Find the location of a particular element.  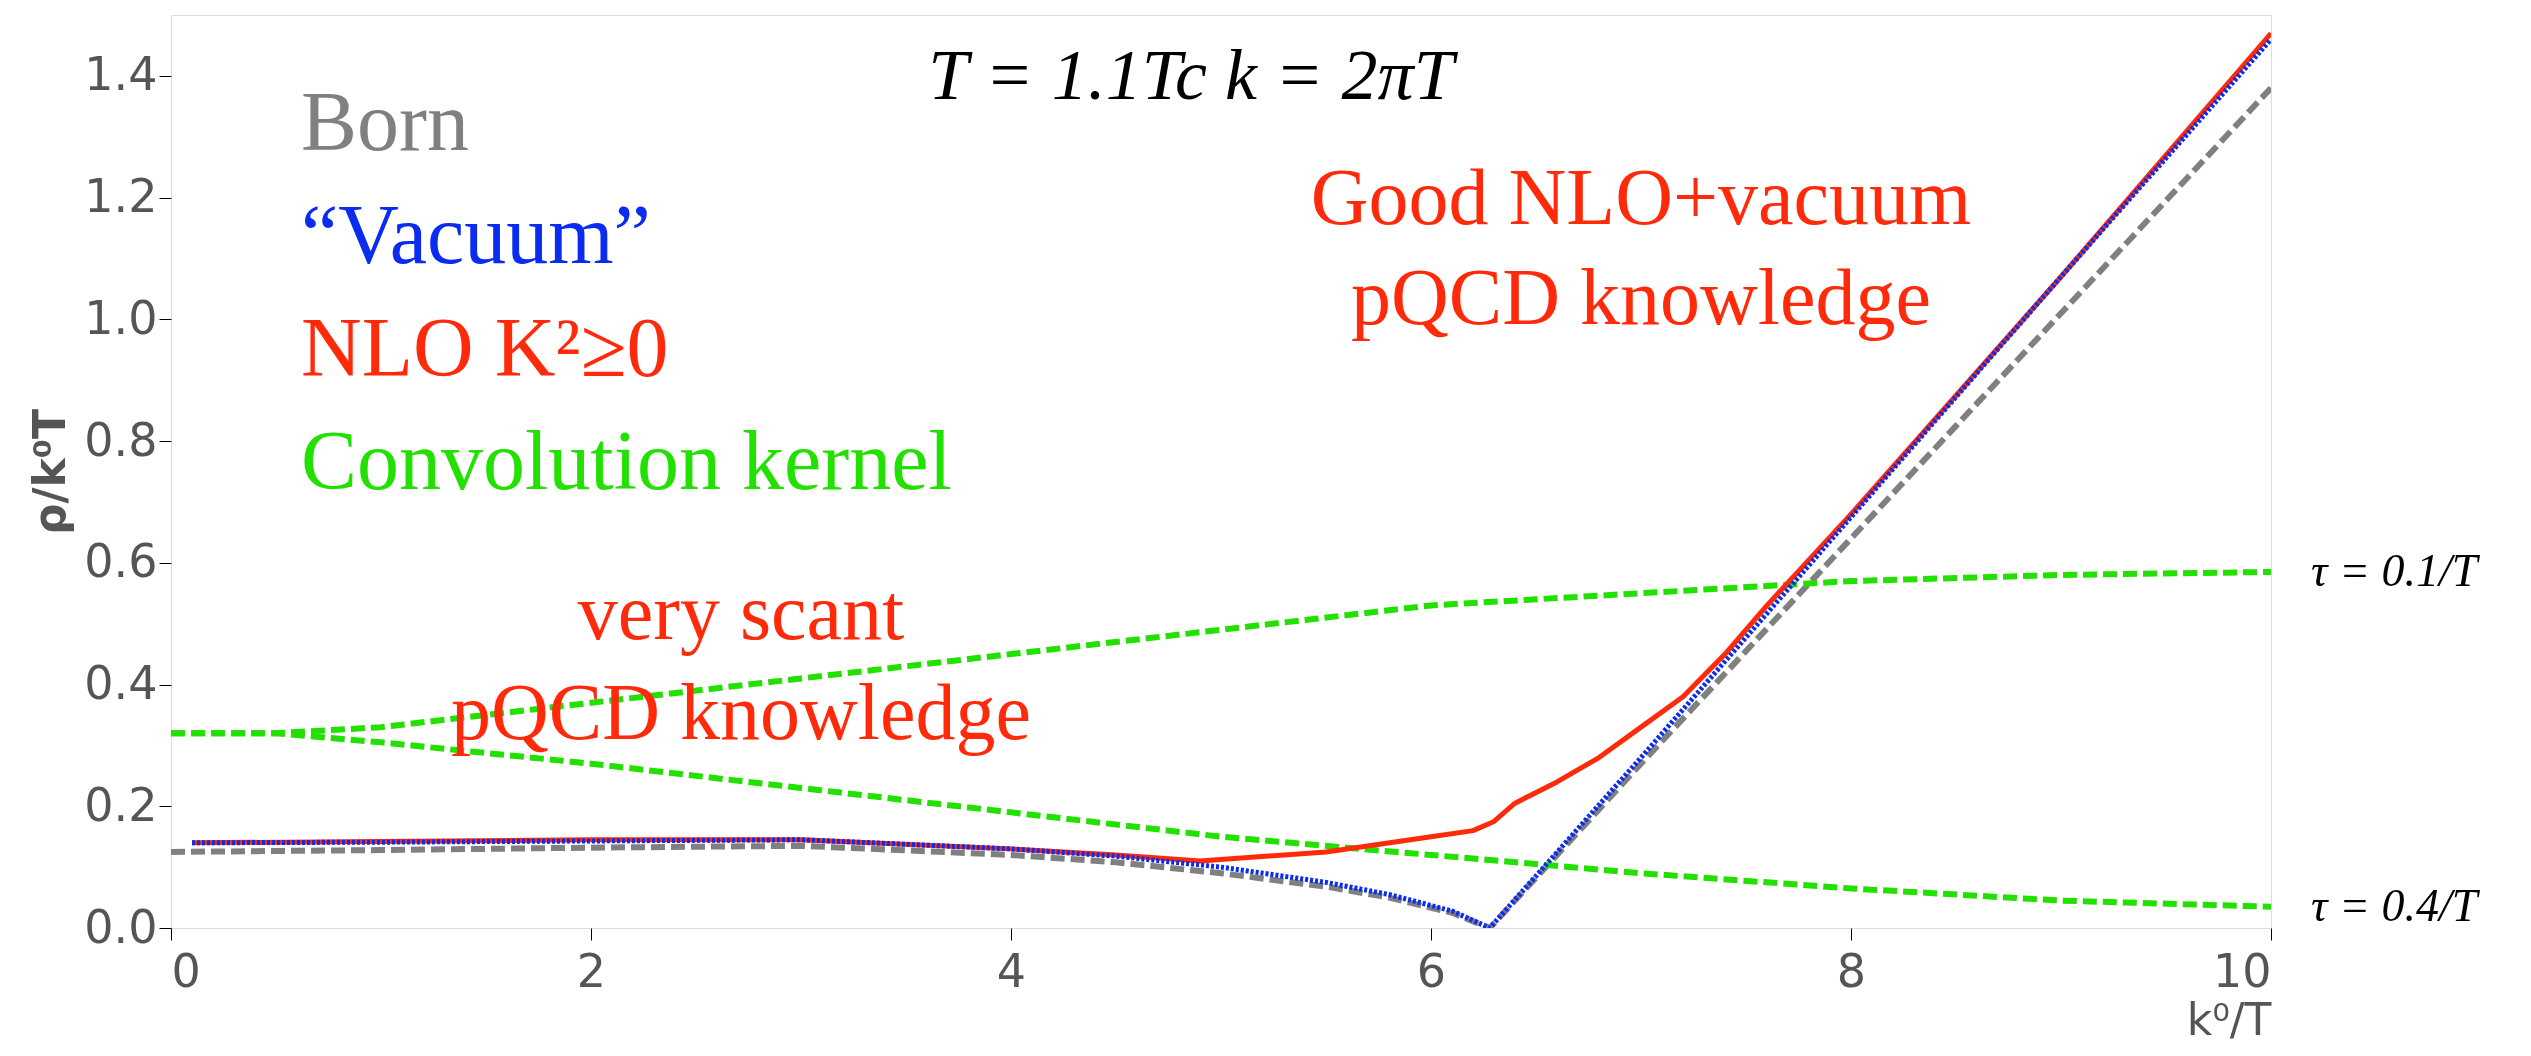

y-tick-label: 0.4 is located at coordinates (121, 683).